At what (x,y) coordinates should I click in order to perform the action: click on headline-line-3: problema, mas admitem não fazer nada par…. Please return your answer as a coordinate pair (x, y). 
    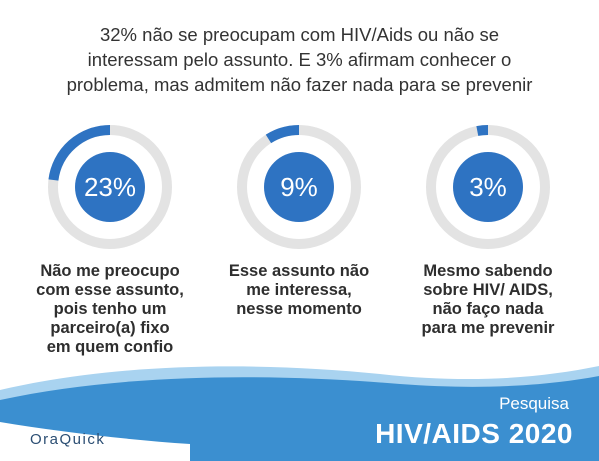
    Looking at the image, I should click on (299, 84).